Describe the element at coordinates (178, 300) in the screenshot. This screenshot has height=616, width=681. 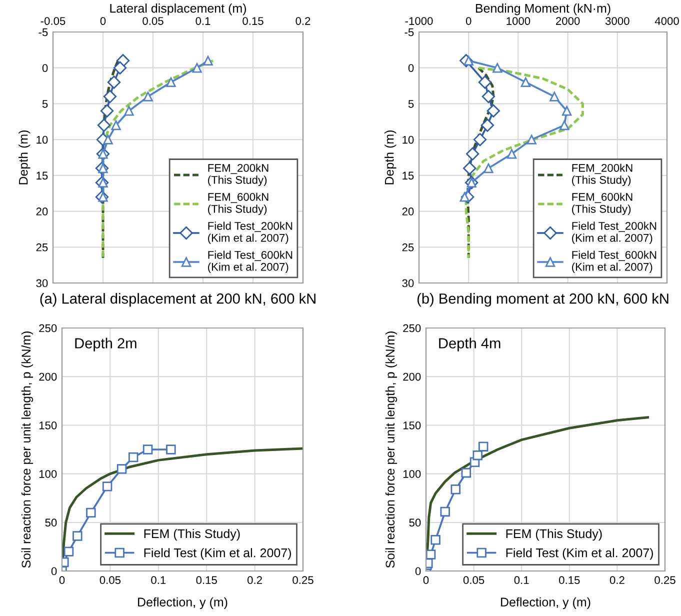
I see `text: (a) Lateral displacement at 200 kN, 600 kN` at that location.